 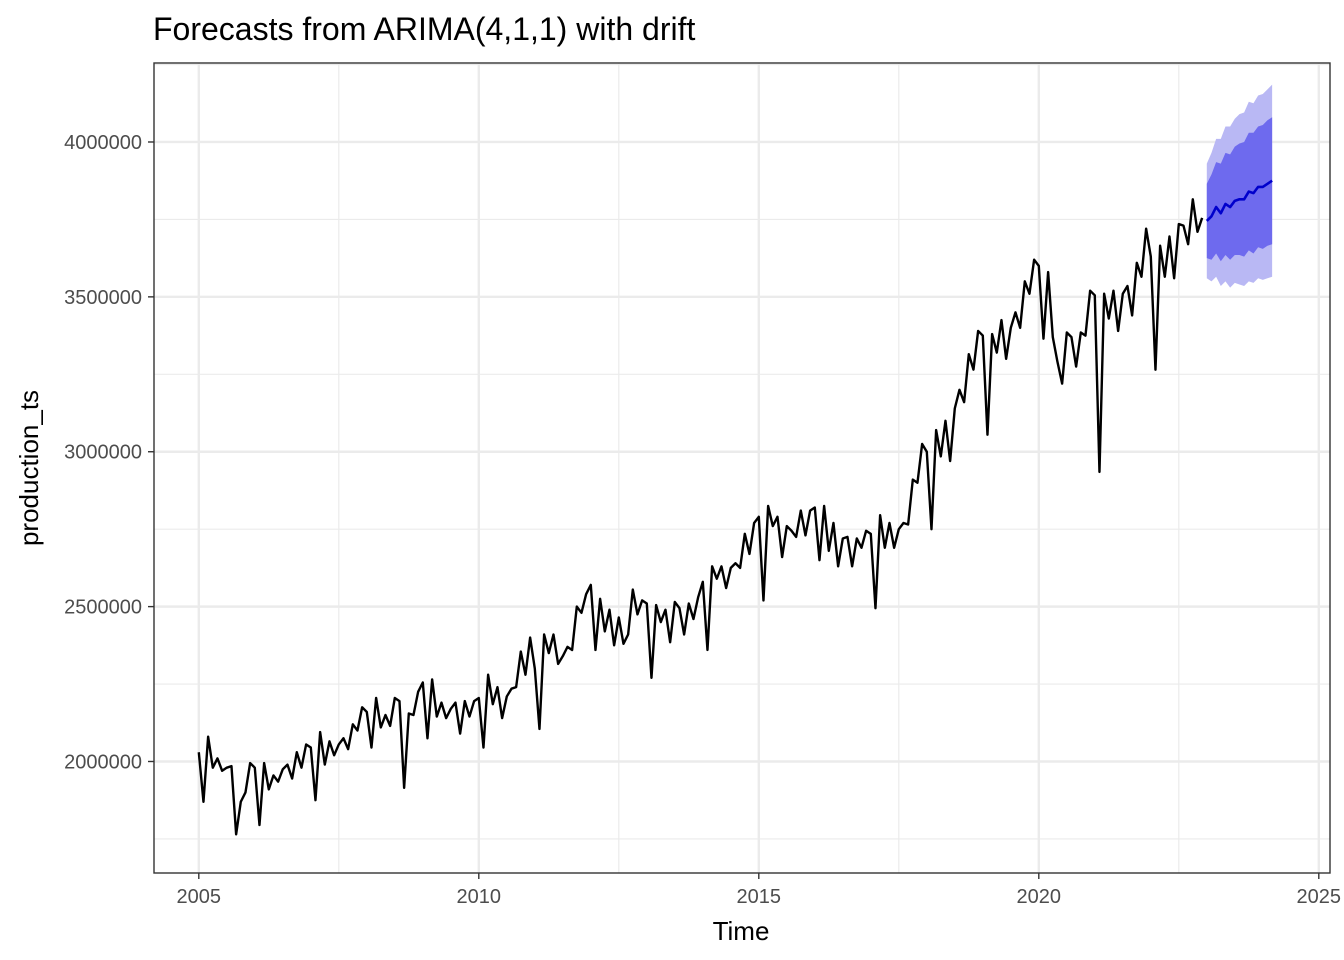 What do you see at coordinates (1319, 897) in the screenshot?
I see `x-tick-label: 2025` at bounding box center [1319, 897].